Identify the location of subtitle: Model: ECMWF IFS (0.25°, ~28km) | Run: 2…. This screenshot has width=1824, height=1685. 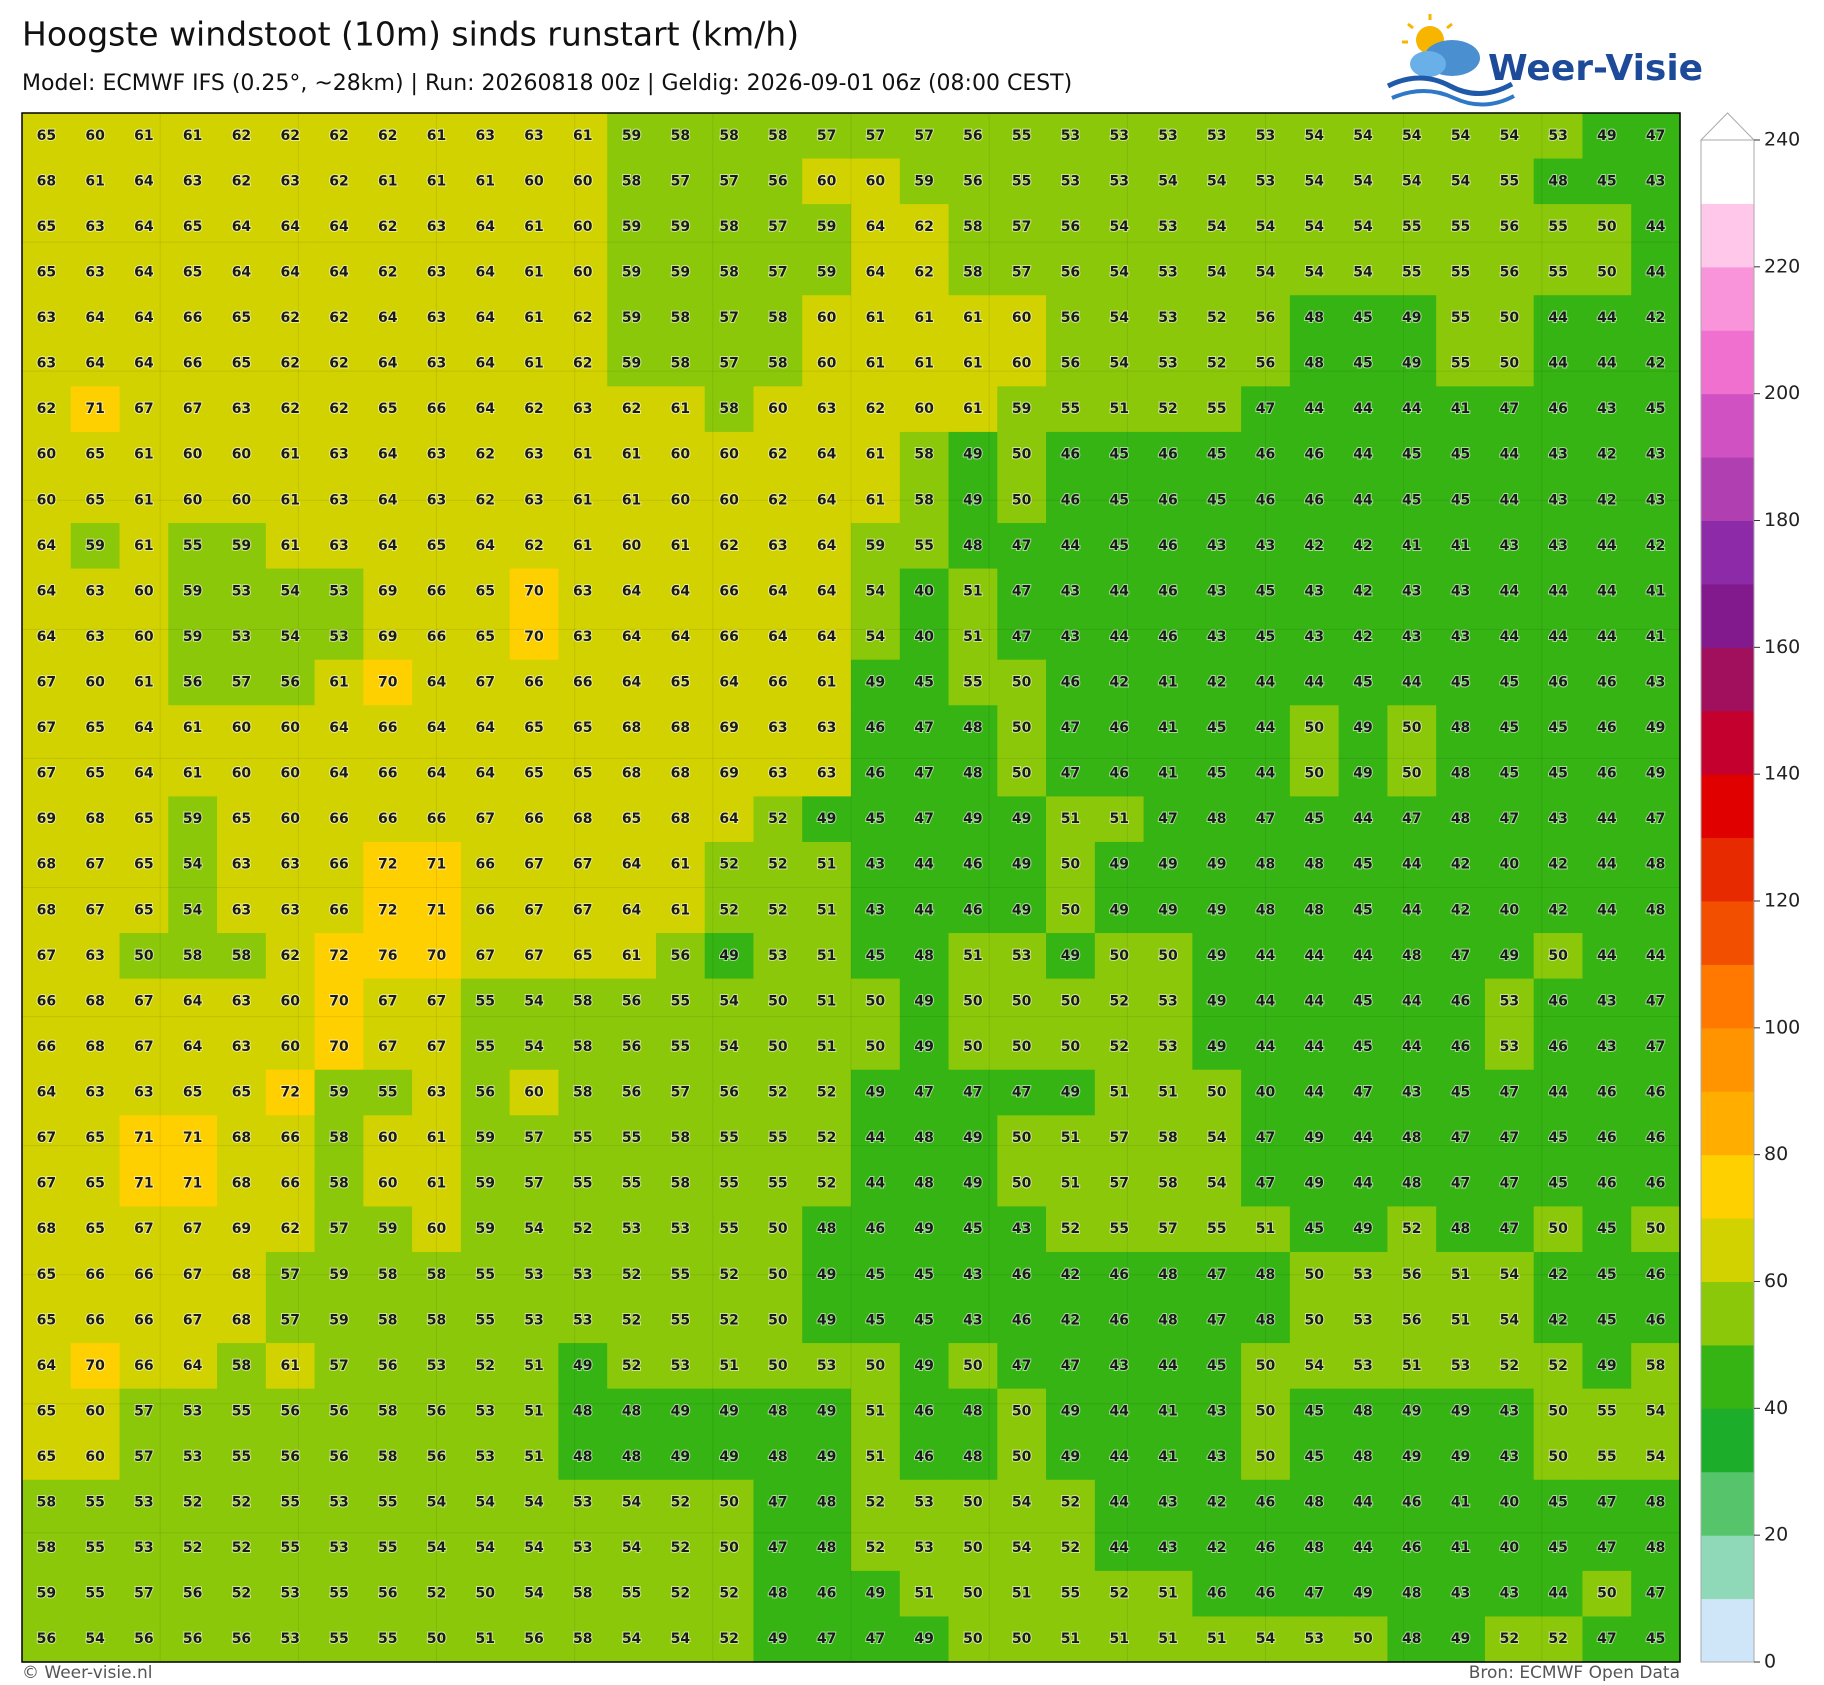
(547, 83).